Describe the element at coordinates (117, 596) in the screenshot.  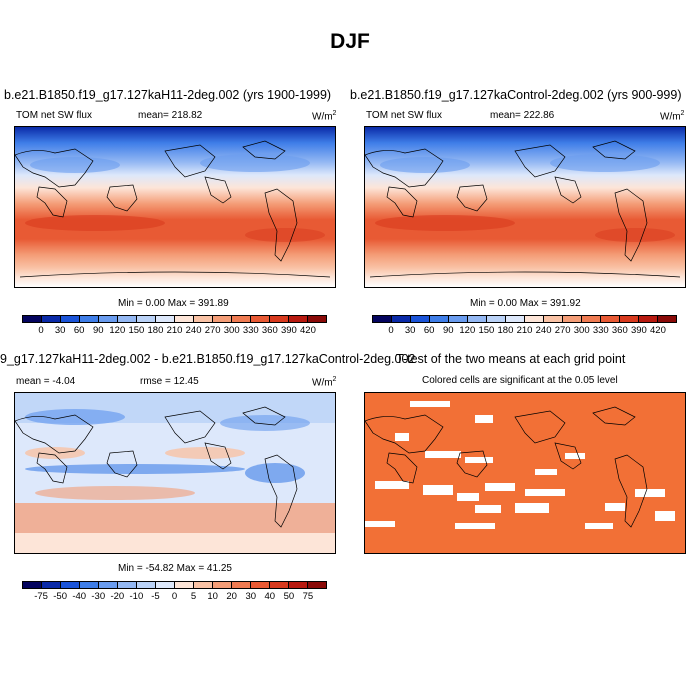
I see `panel3-colorbar-label: -20` at that location.